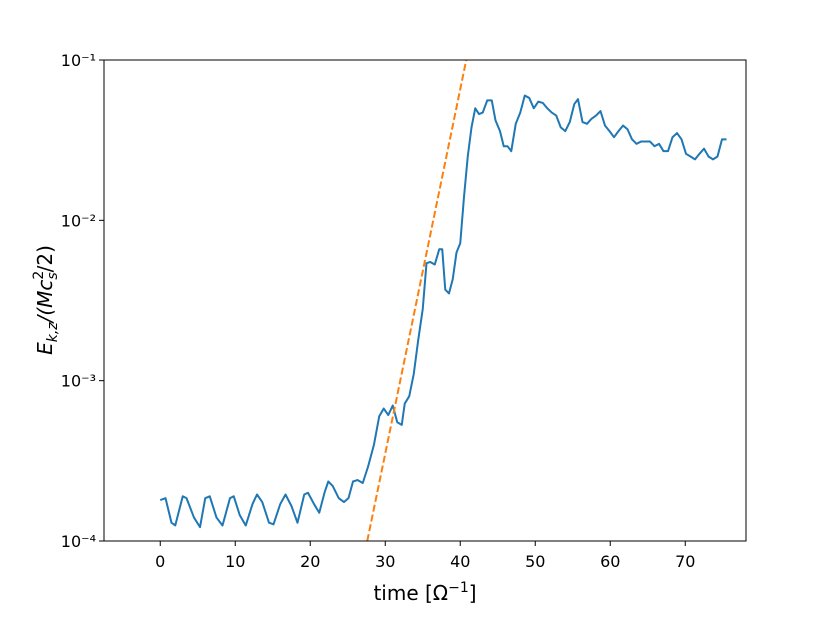 The height and width of the screenshot is (627, 830). Describe the element at coordinates (410, 593) in the screenshot. I see `x-label-part: time [Ω` at that location.